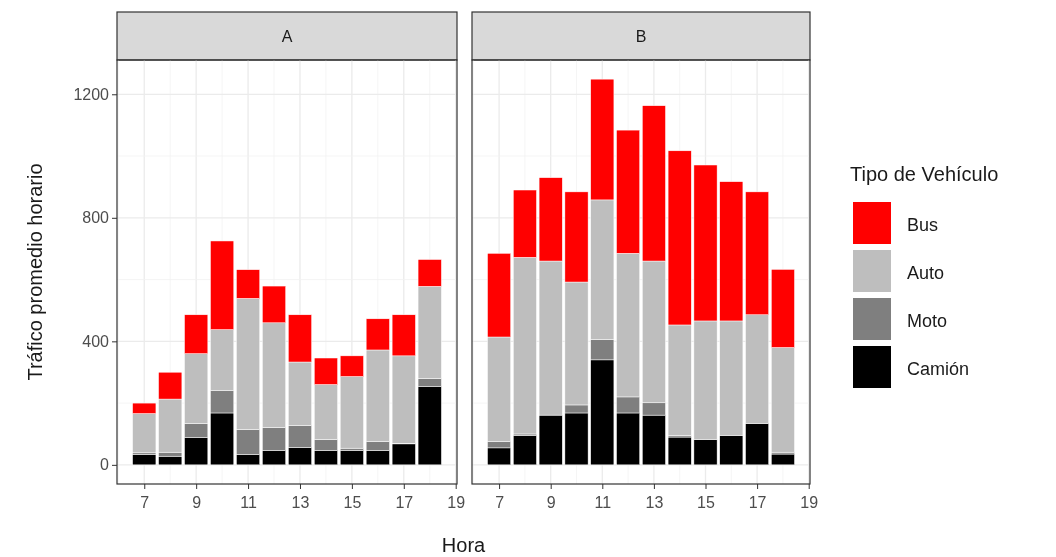  I want to click on y-tick-label: 800, so click(96, 218).